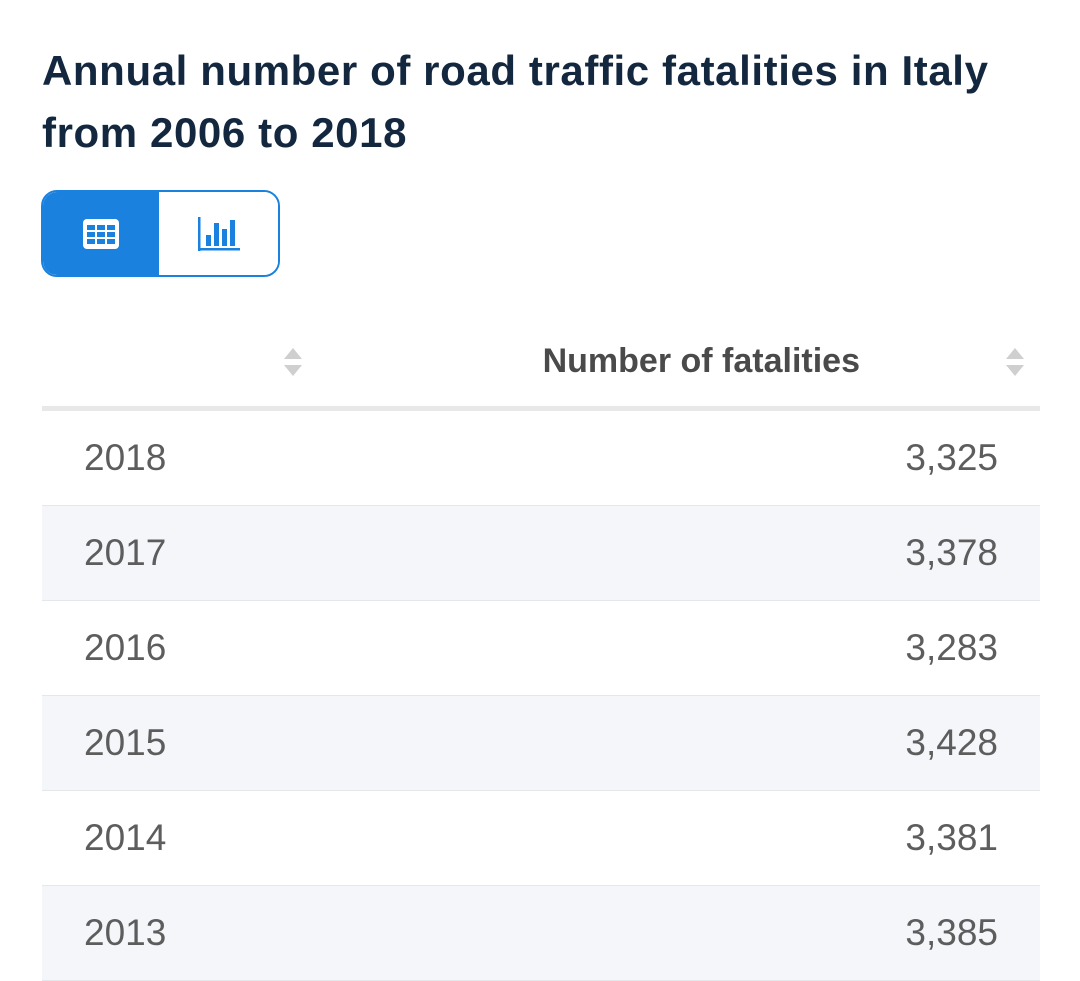 This screenshot has height=981, width=1080. What do you see at coordinates (541, 648) in the screenshot?
I see `table-row: 2016 3,283` at bounding box center [541, 648].